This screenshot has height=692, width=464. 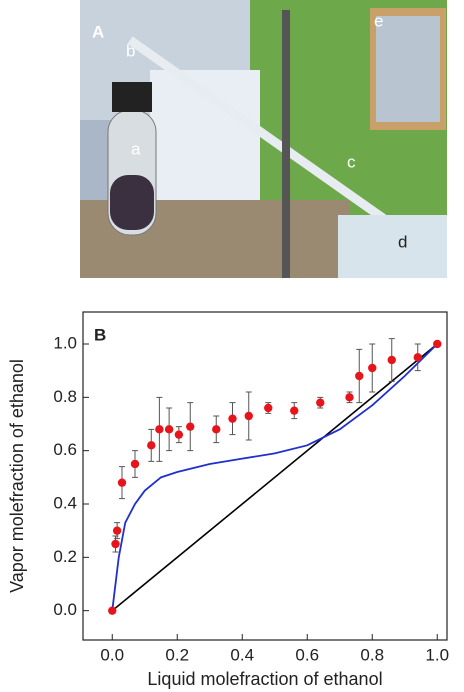 I want to click on x-tick-label: 0.4, so click(x=242, y=654).